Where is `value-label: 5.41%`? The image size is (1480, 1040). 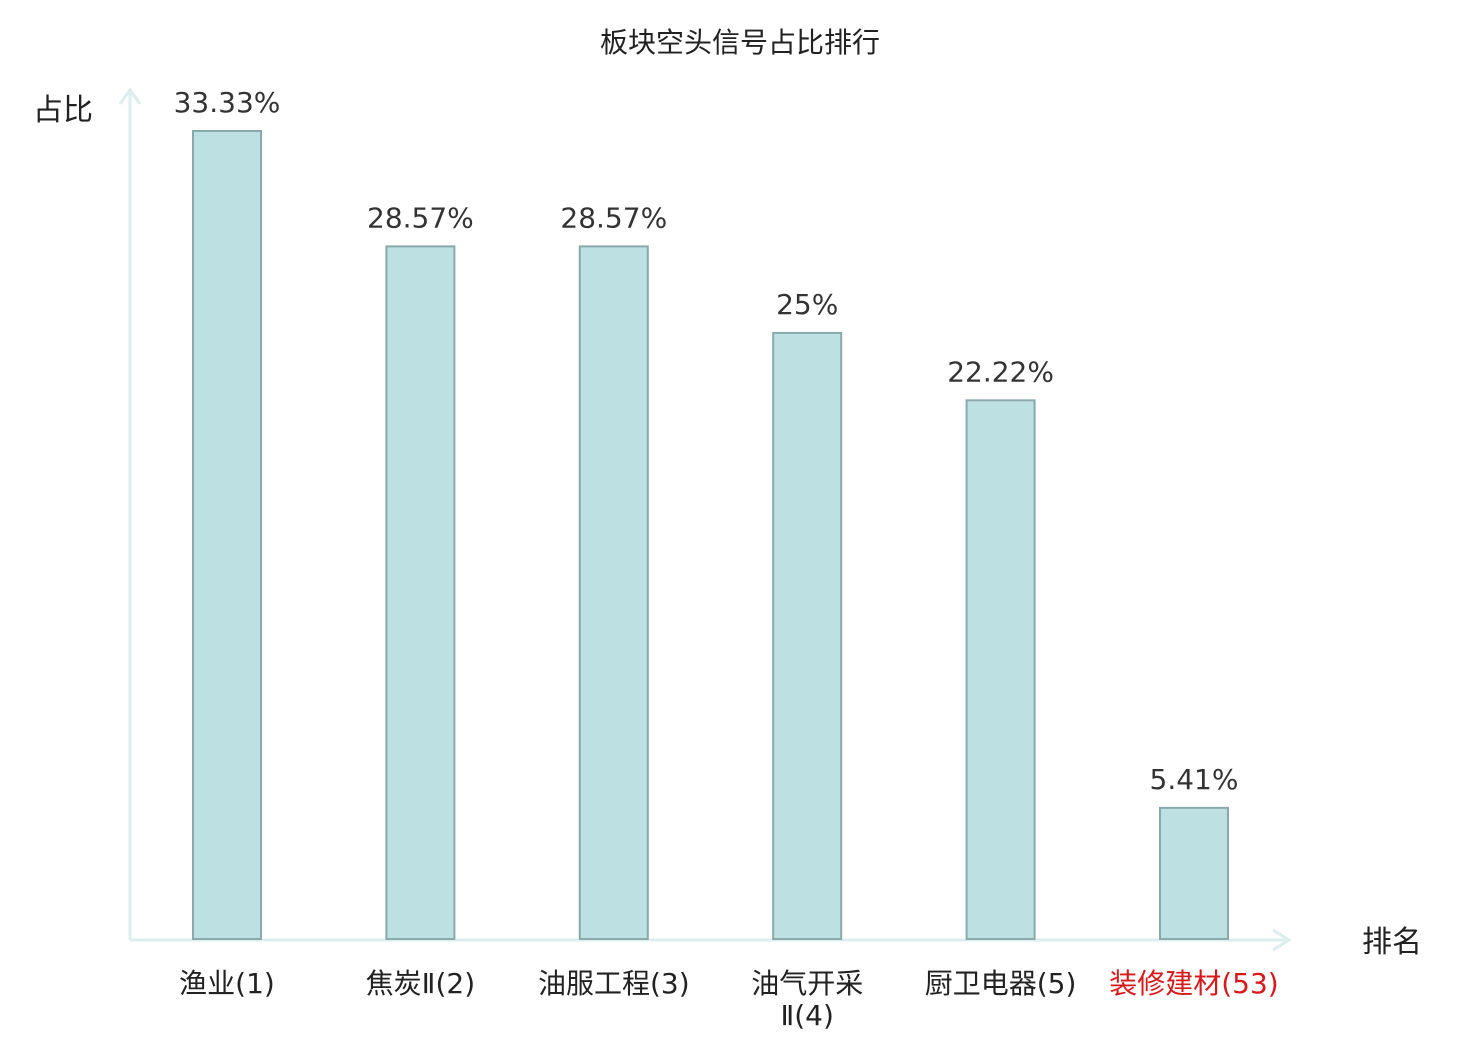
value-label: 5.41% is located at coordinates (1194, 779).